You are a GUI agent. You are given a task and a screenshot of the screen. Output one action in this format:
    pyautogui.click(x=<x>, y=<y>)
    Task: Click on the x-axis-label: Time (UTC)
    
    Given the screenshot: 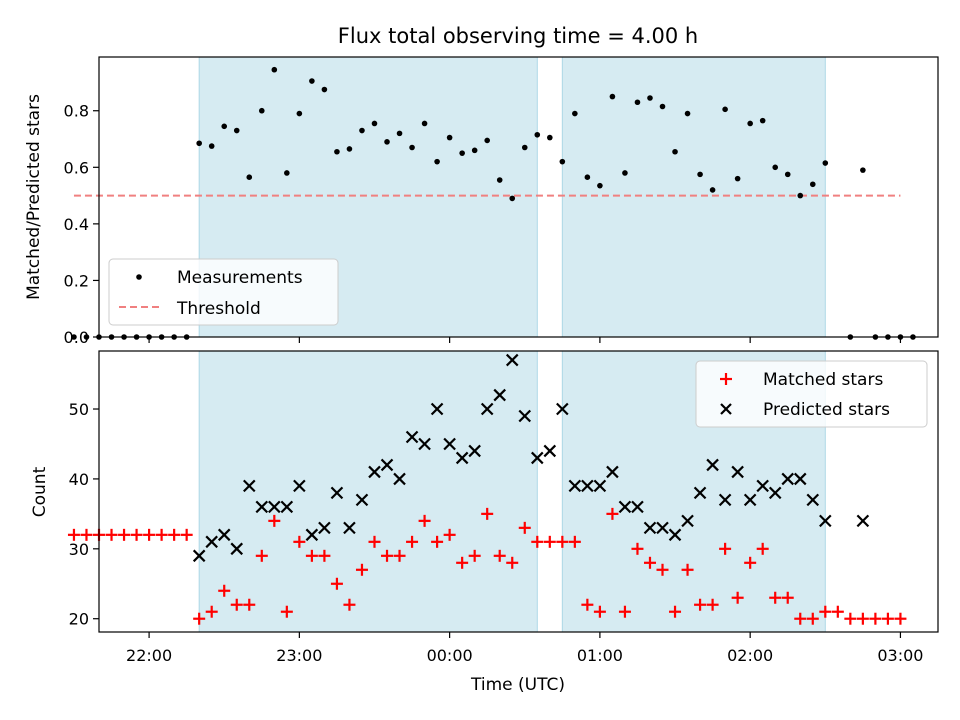 What is the action you would take?
    pyautogui.click(x=517, y=685)
    